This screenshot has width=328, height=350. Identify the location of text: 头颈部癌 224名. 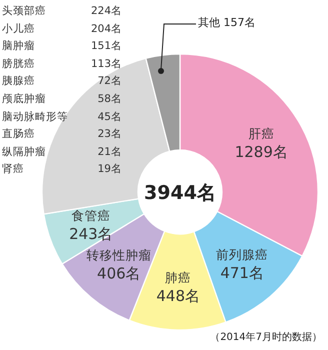
(62, 11).